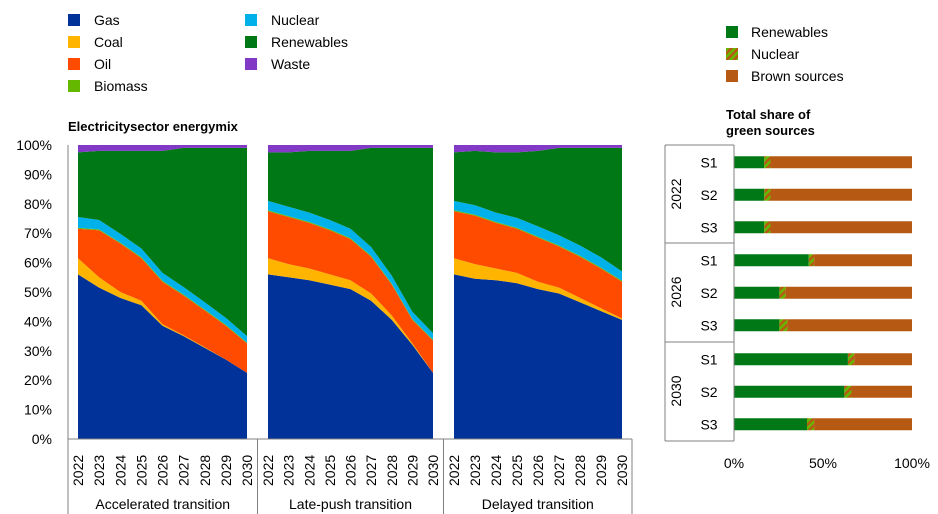  I want to click on legend-swatch-oil, so click(74, 64).